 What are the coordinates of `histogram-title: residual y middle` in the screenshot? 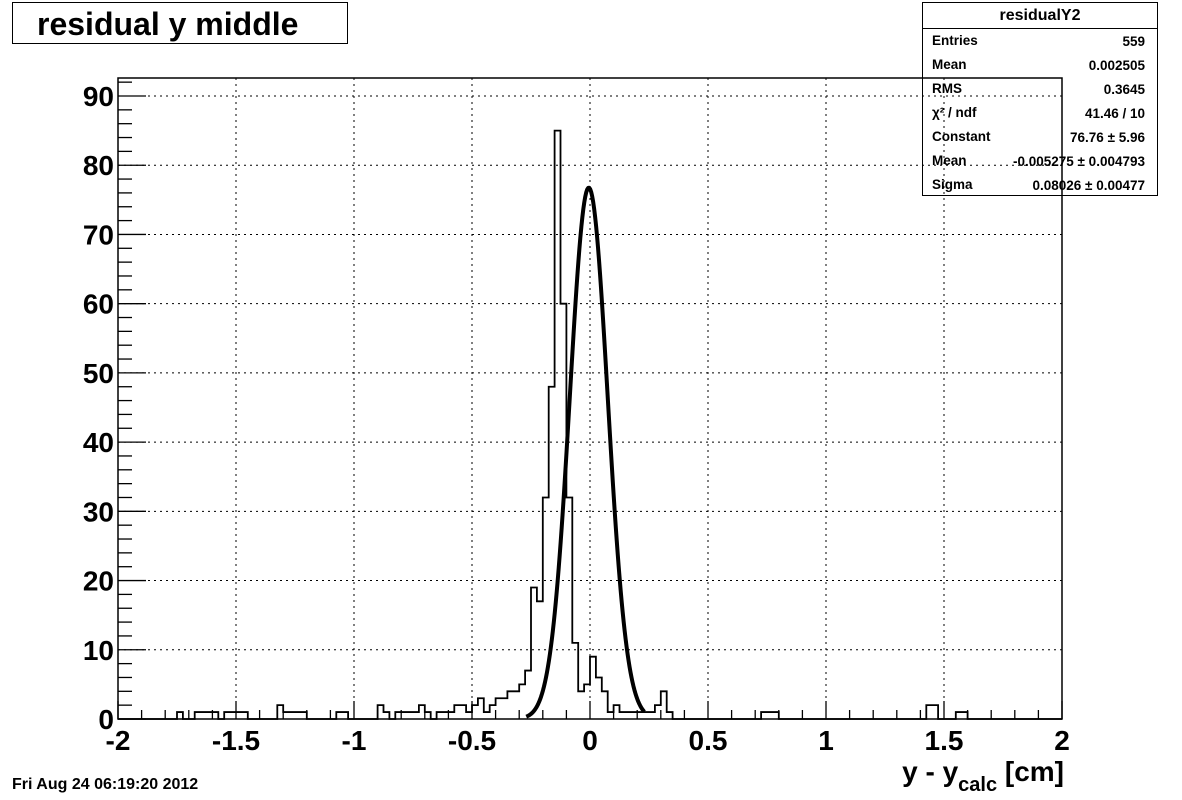 It's located at (168, 24).